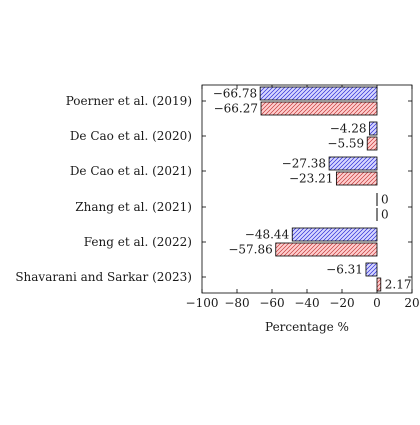  What do you see at coordinates (271, 303) in the screenshot?
I see `x-tick-label: −60` at bounding box center [271, 303].